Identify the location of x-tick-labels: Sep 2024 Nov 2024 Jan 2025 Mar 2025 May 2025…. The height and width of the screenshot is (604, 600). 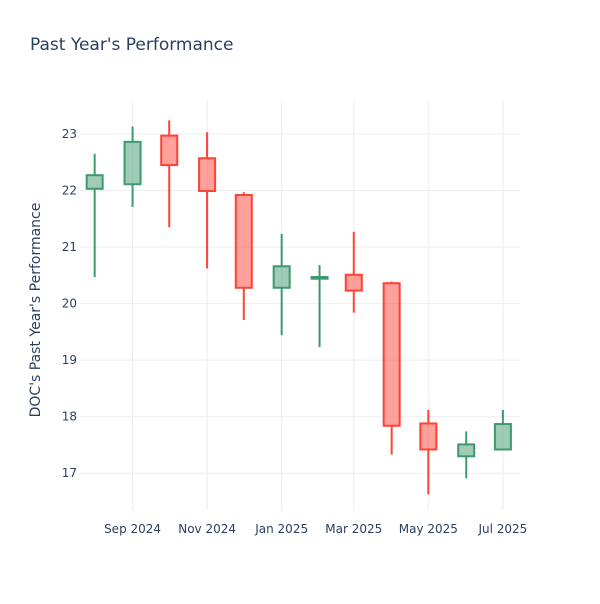
(315, 529).